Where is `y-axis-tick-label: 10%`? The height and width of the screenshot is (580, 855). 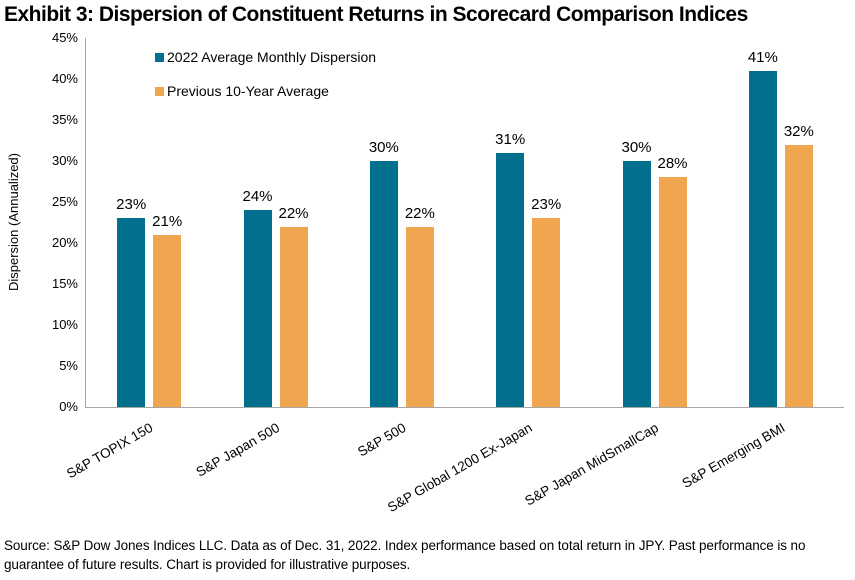 y-axis-tick-label: 10% is located at coordinates (64, 324).